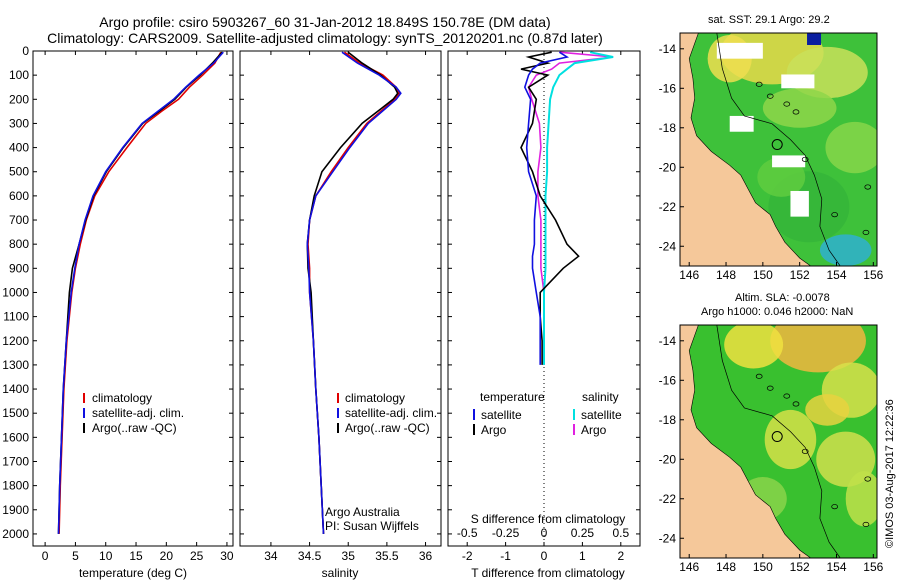  I want to click on sla-map-xtick-label: 146, so click(689, 567).